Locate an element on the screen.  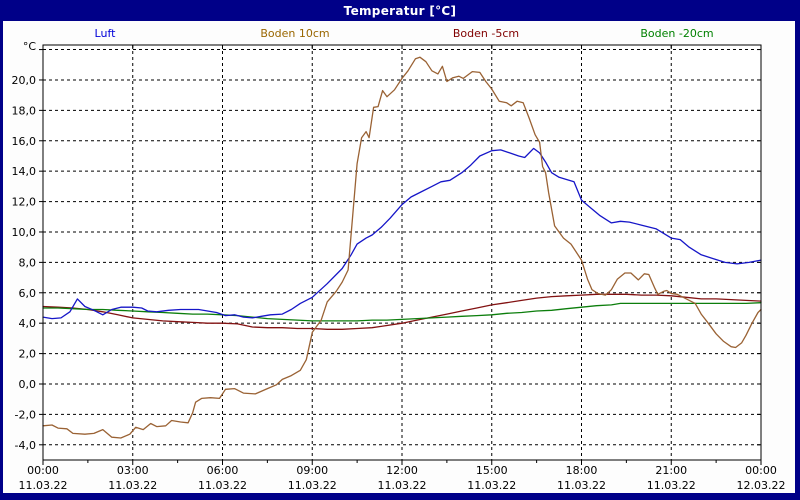
legend-item-boden-minus5cm: Boden -5cm is located at coordinates (486, 33).